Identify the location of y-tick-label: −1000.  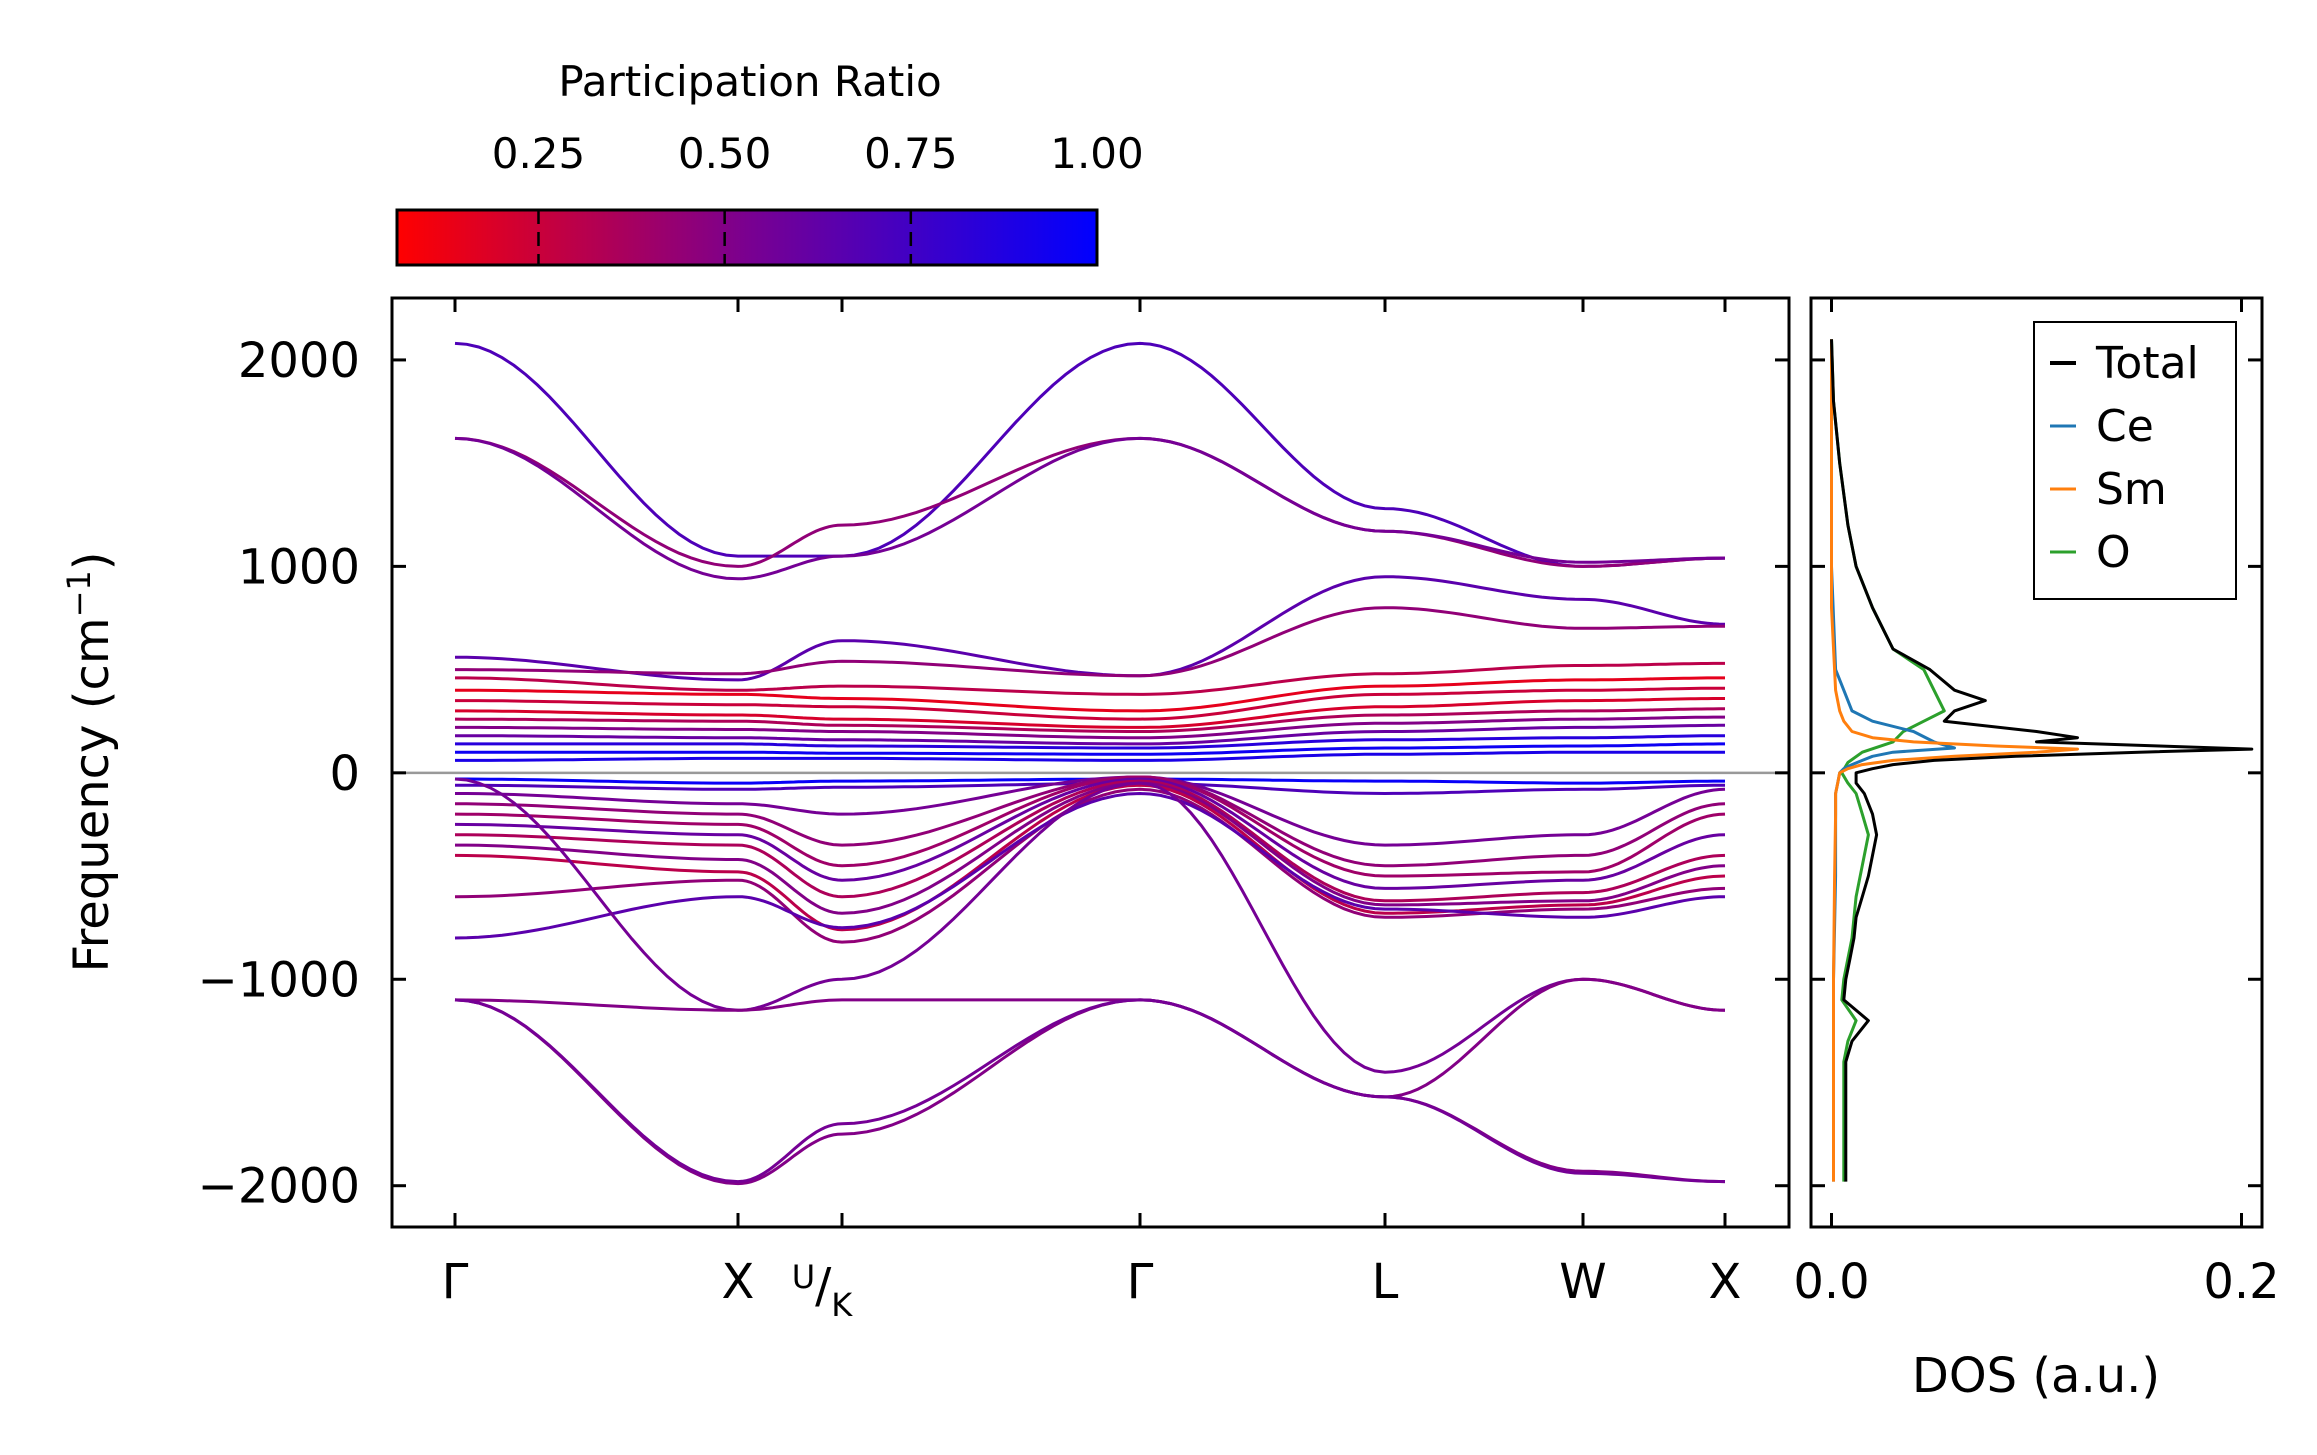
(279, 980).